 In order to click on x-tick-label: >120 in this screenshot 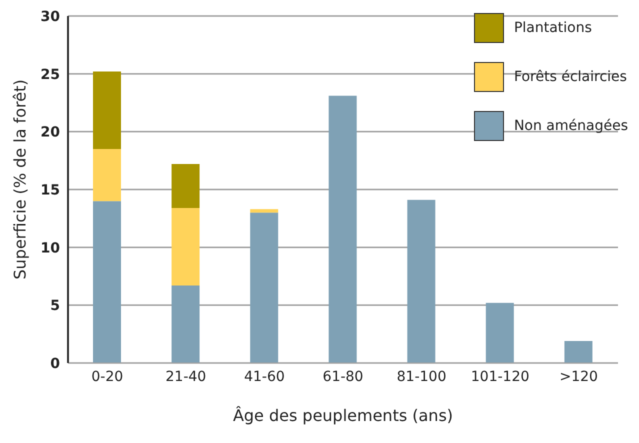, I will do `click(578, 376)`.